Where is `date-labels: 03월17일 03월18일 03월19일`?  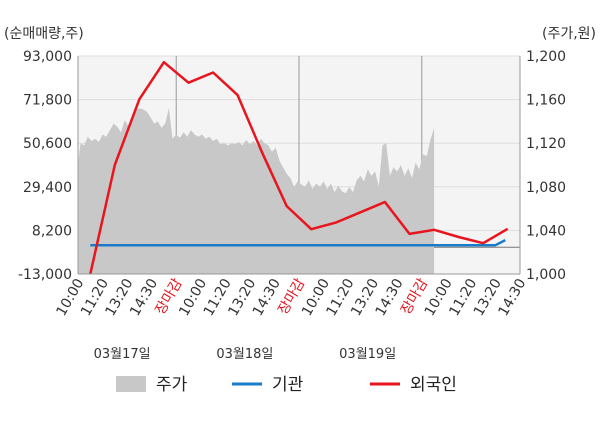 date-labels: 03월17일 03월18일 03월19일 is located at coordinates (245, 354).